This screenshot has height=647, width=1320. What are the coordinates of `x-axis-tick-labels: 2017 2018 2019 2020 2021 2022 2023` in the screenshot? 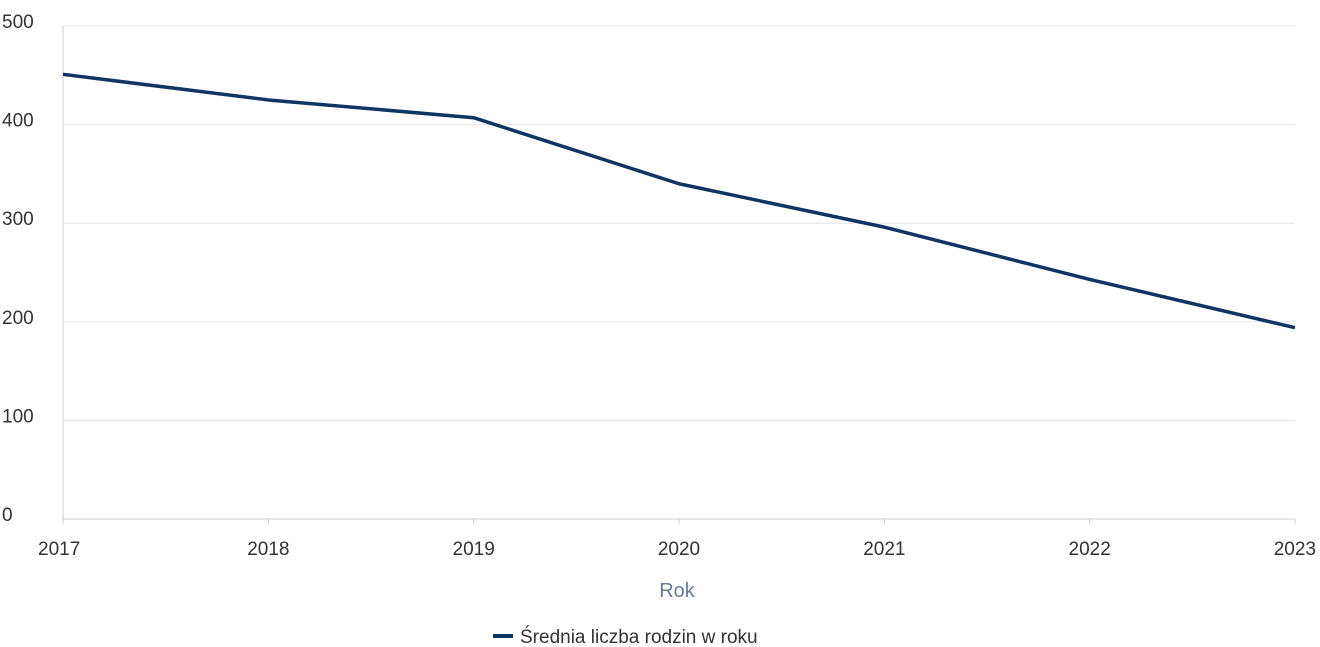 It's located at (677, 549).